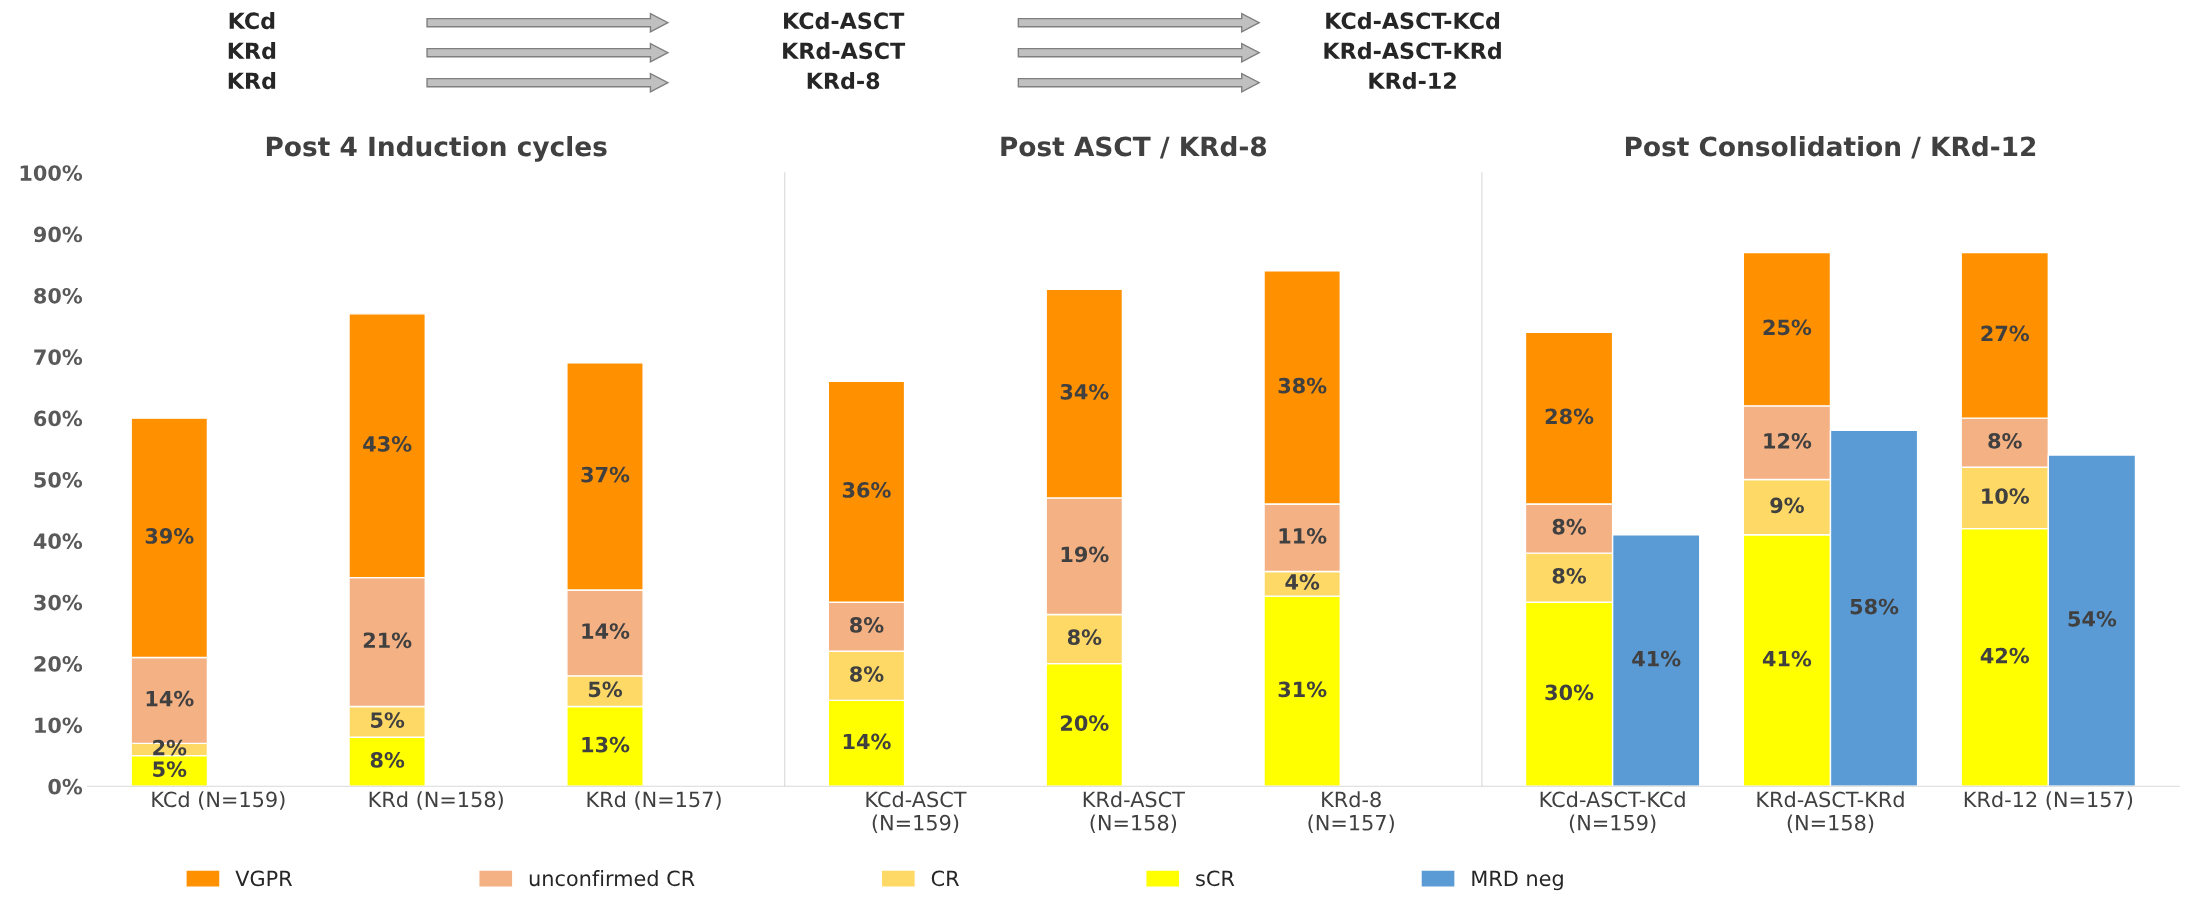 Image resolution: width=2190 pixels, height=909 pixels. I want to click on data-label: 19%, so click(1085, 554).